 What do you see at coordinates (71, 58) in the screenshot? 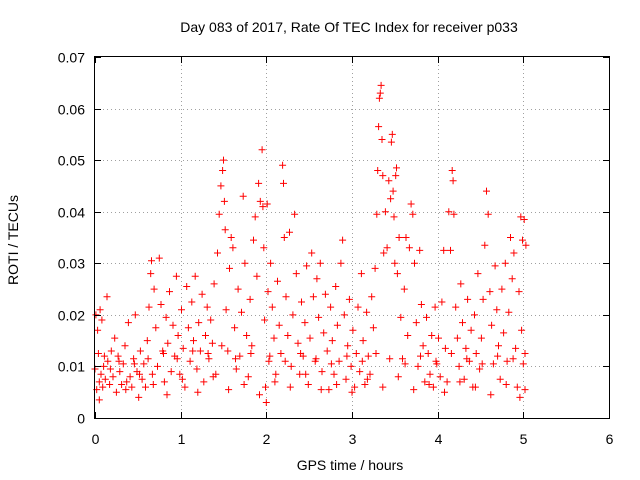
I see `y-tick-label: 0.07` at bounding box center [71, 58].